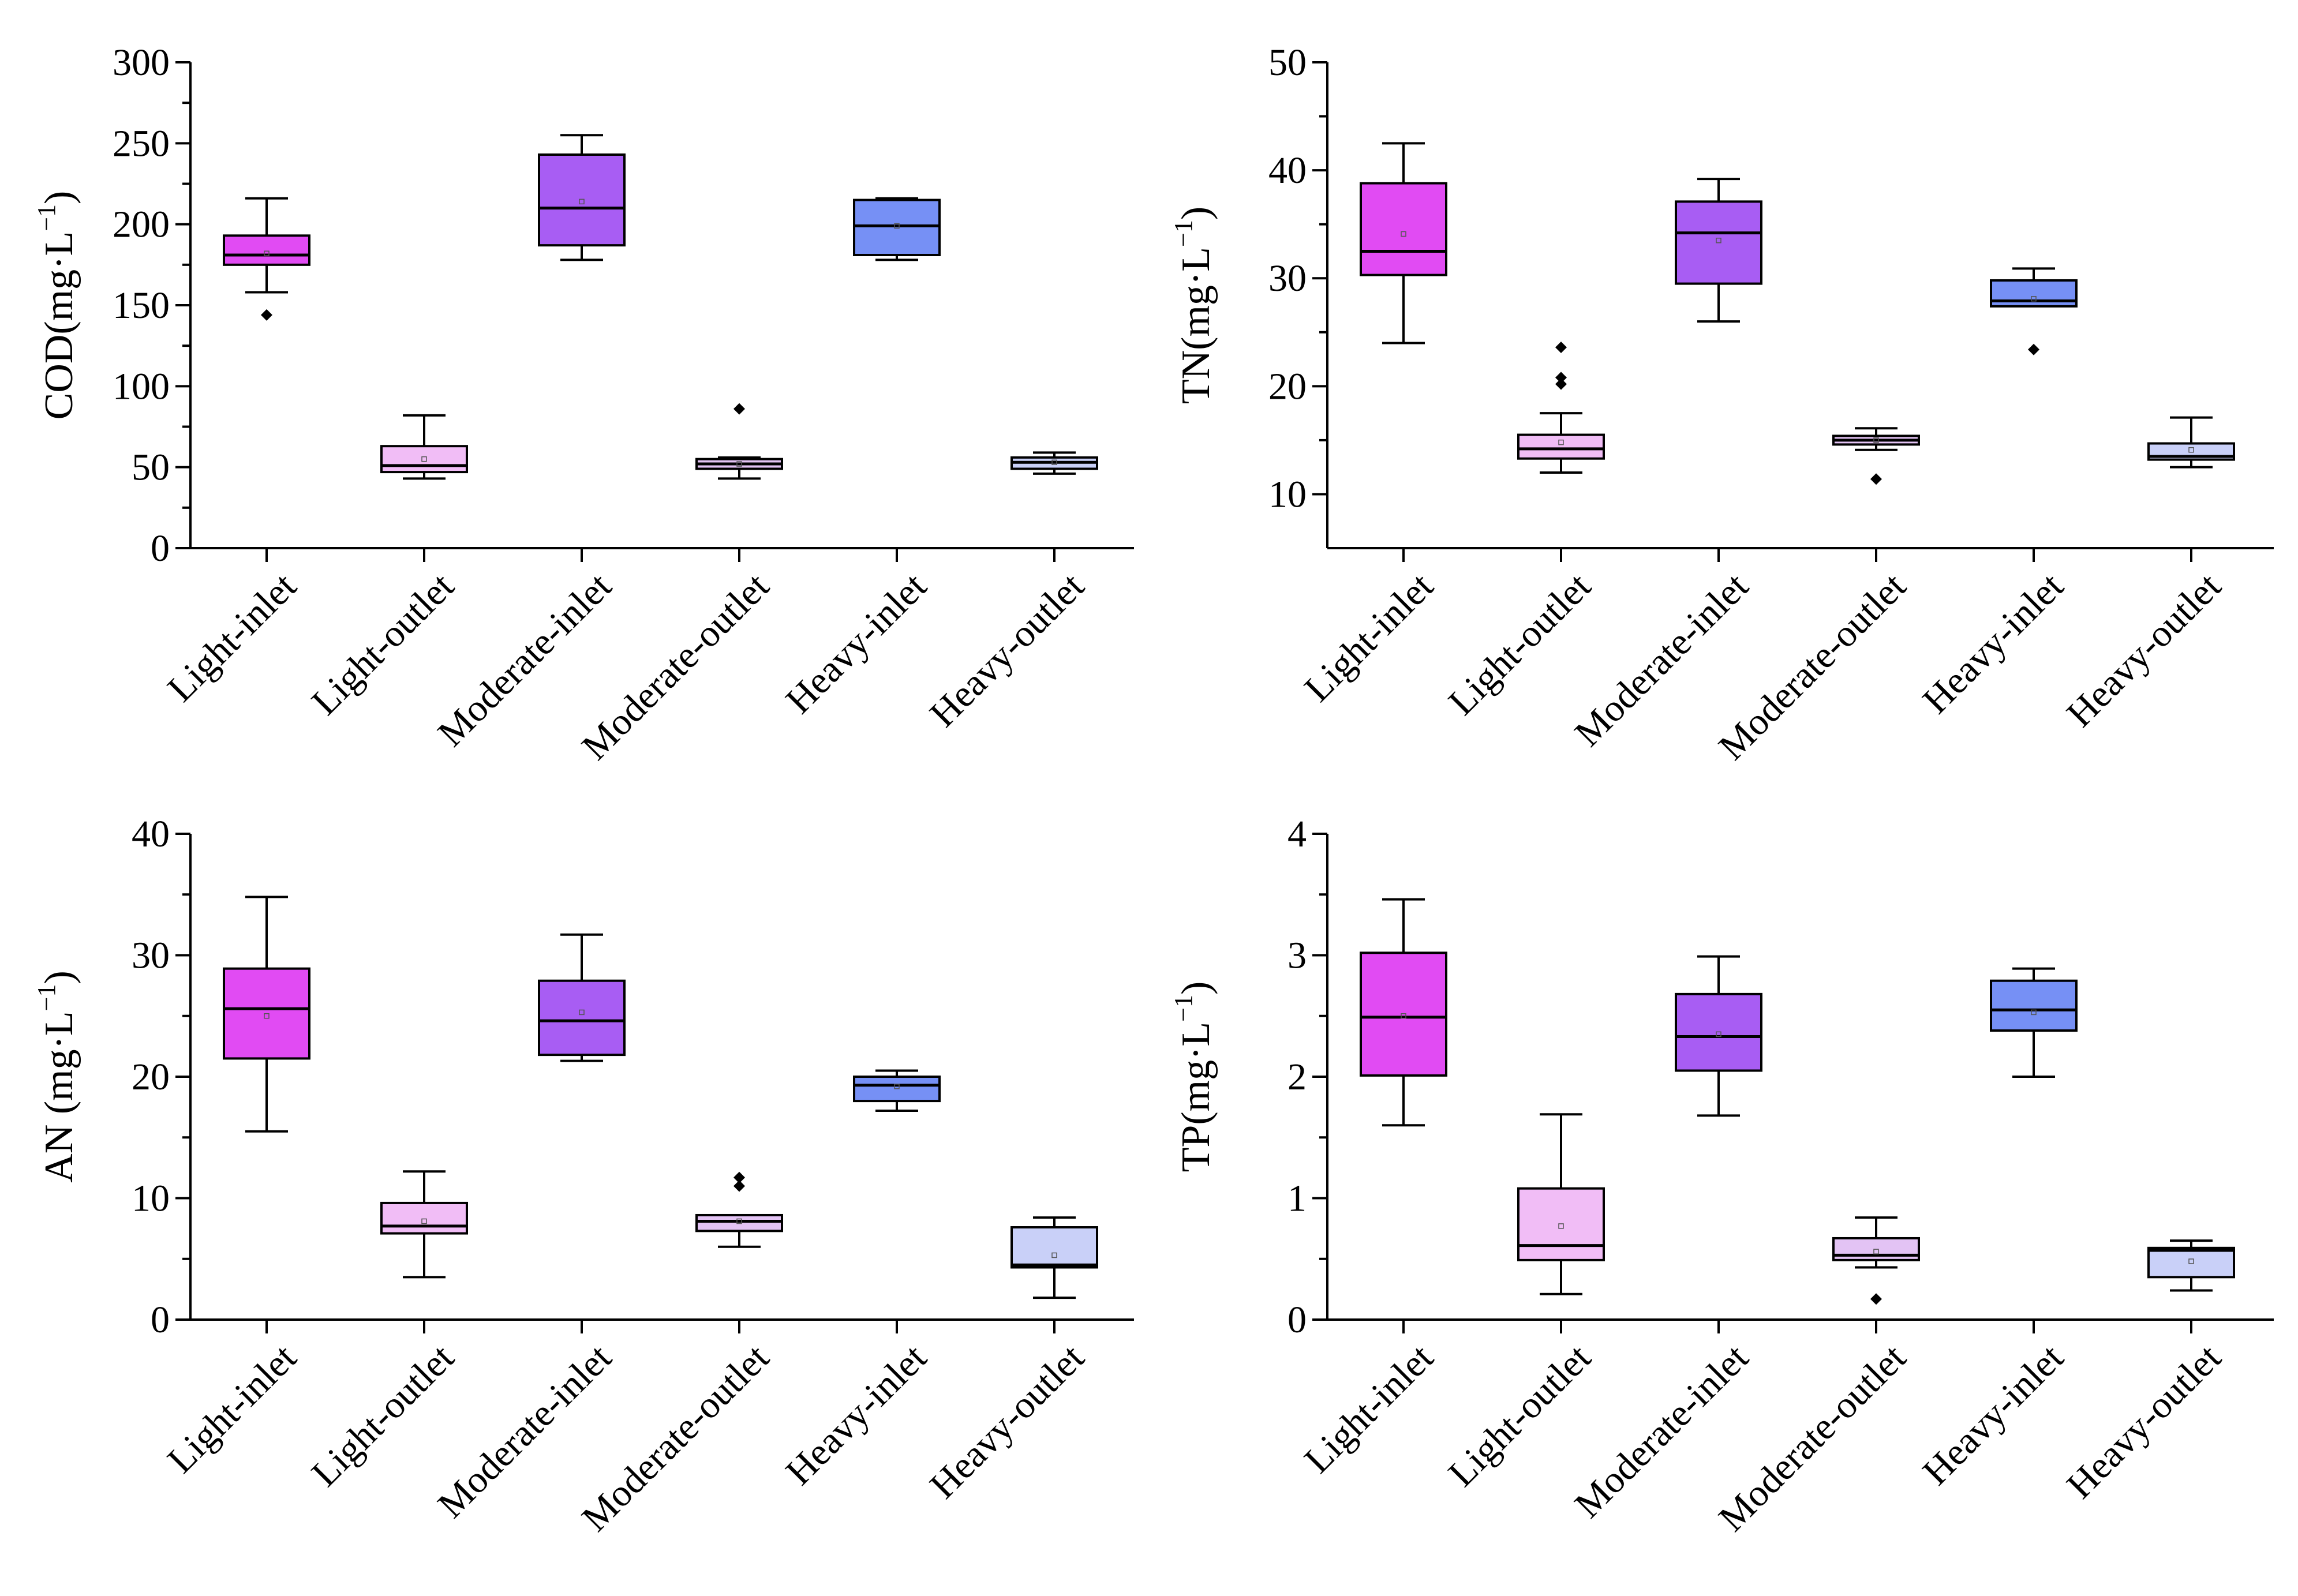 The height and width of the screenshot is (1596, 2298). Describe the element at coordinates (856, 643) in the screenshot. I see `panel-1-category-label: Heavy-inlet` at that location.